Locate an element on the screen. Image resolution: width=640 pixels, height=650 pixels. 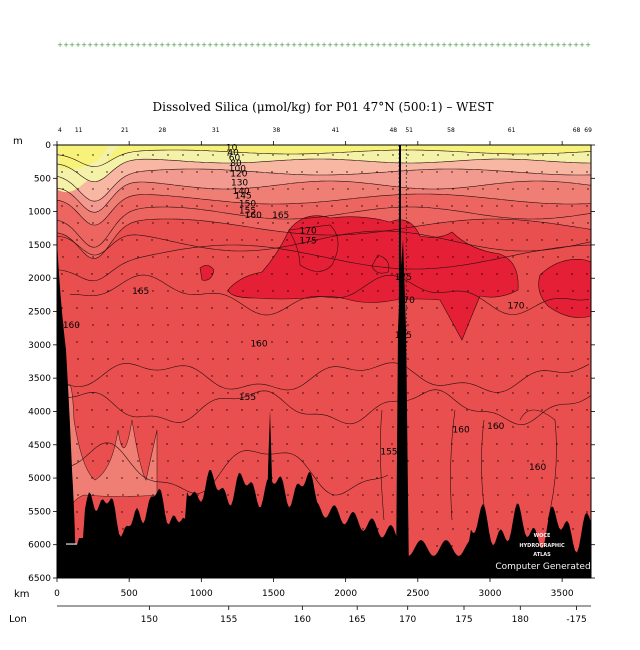
station-number: 61 is located at coordinates (512, 130).